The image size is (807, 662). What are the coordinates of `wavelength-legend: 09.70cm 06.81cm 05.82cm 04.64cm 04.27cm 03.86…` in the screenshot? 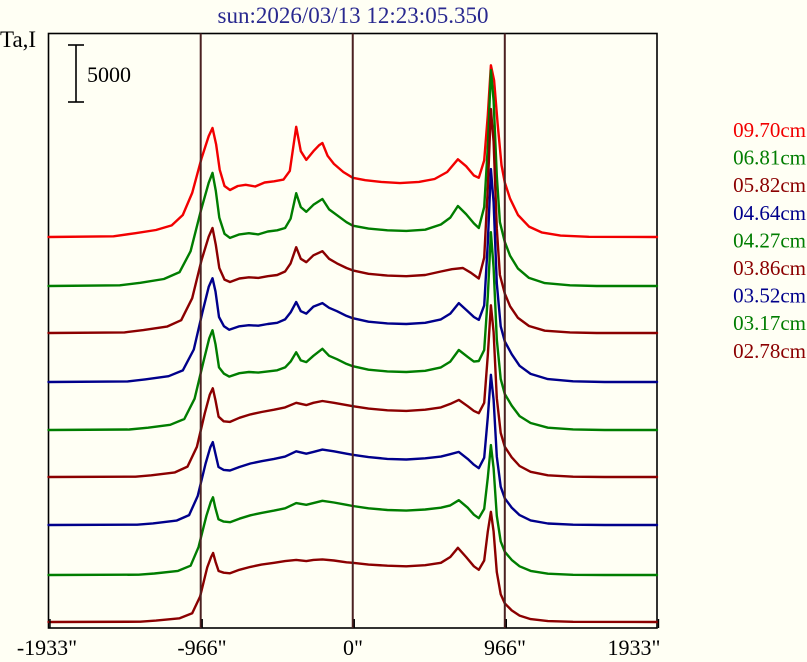 It's located at (769, 240).